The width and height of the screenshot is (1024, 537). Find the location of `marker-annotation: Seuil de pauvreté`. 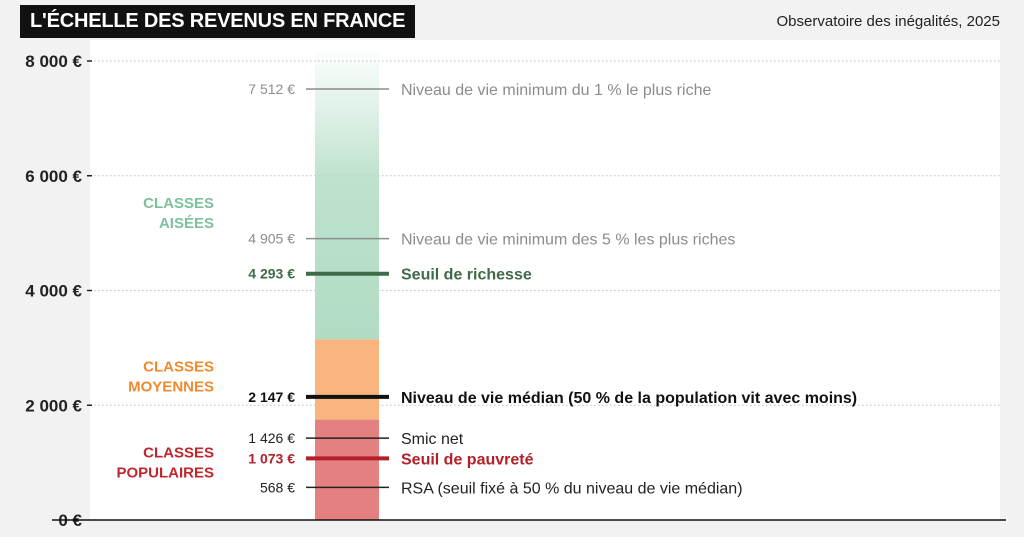

marker-annotation: Seuil de pauvreté is located at coordinates (467, 459).